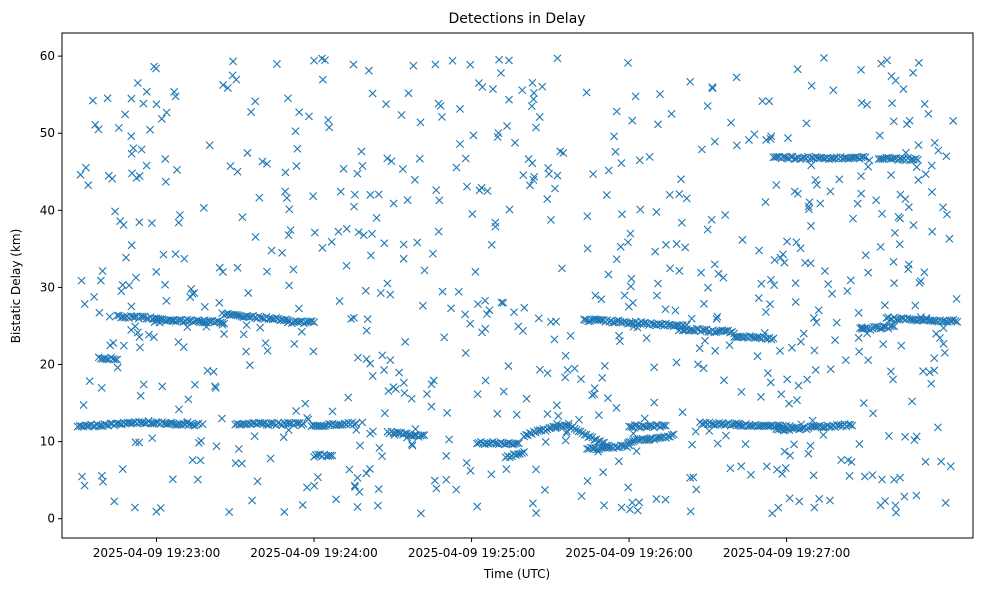 The image size is (989, 590). I want to click on y-tick-label-1: 10, so click(47, 442).